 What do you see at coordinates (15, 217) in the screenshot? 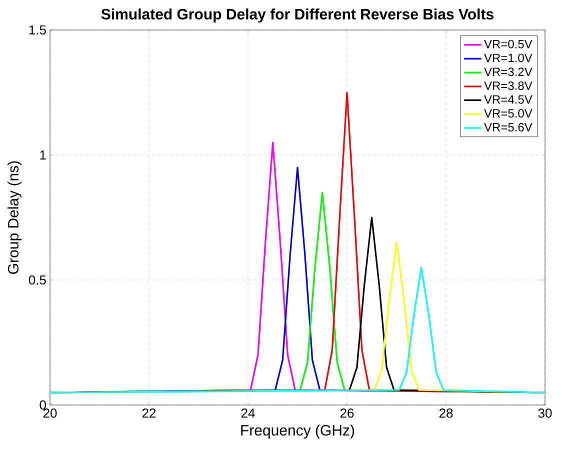
I see `y-axis-title: Group Delay (ns)` at bounding box center [15, 217].